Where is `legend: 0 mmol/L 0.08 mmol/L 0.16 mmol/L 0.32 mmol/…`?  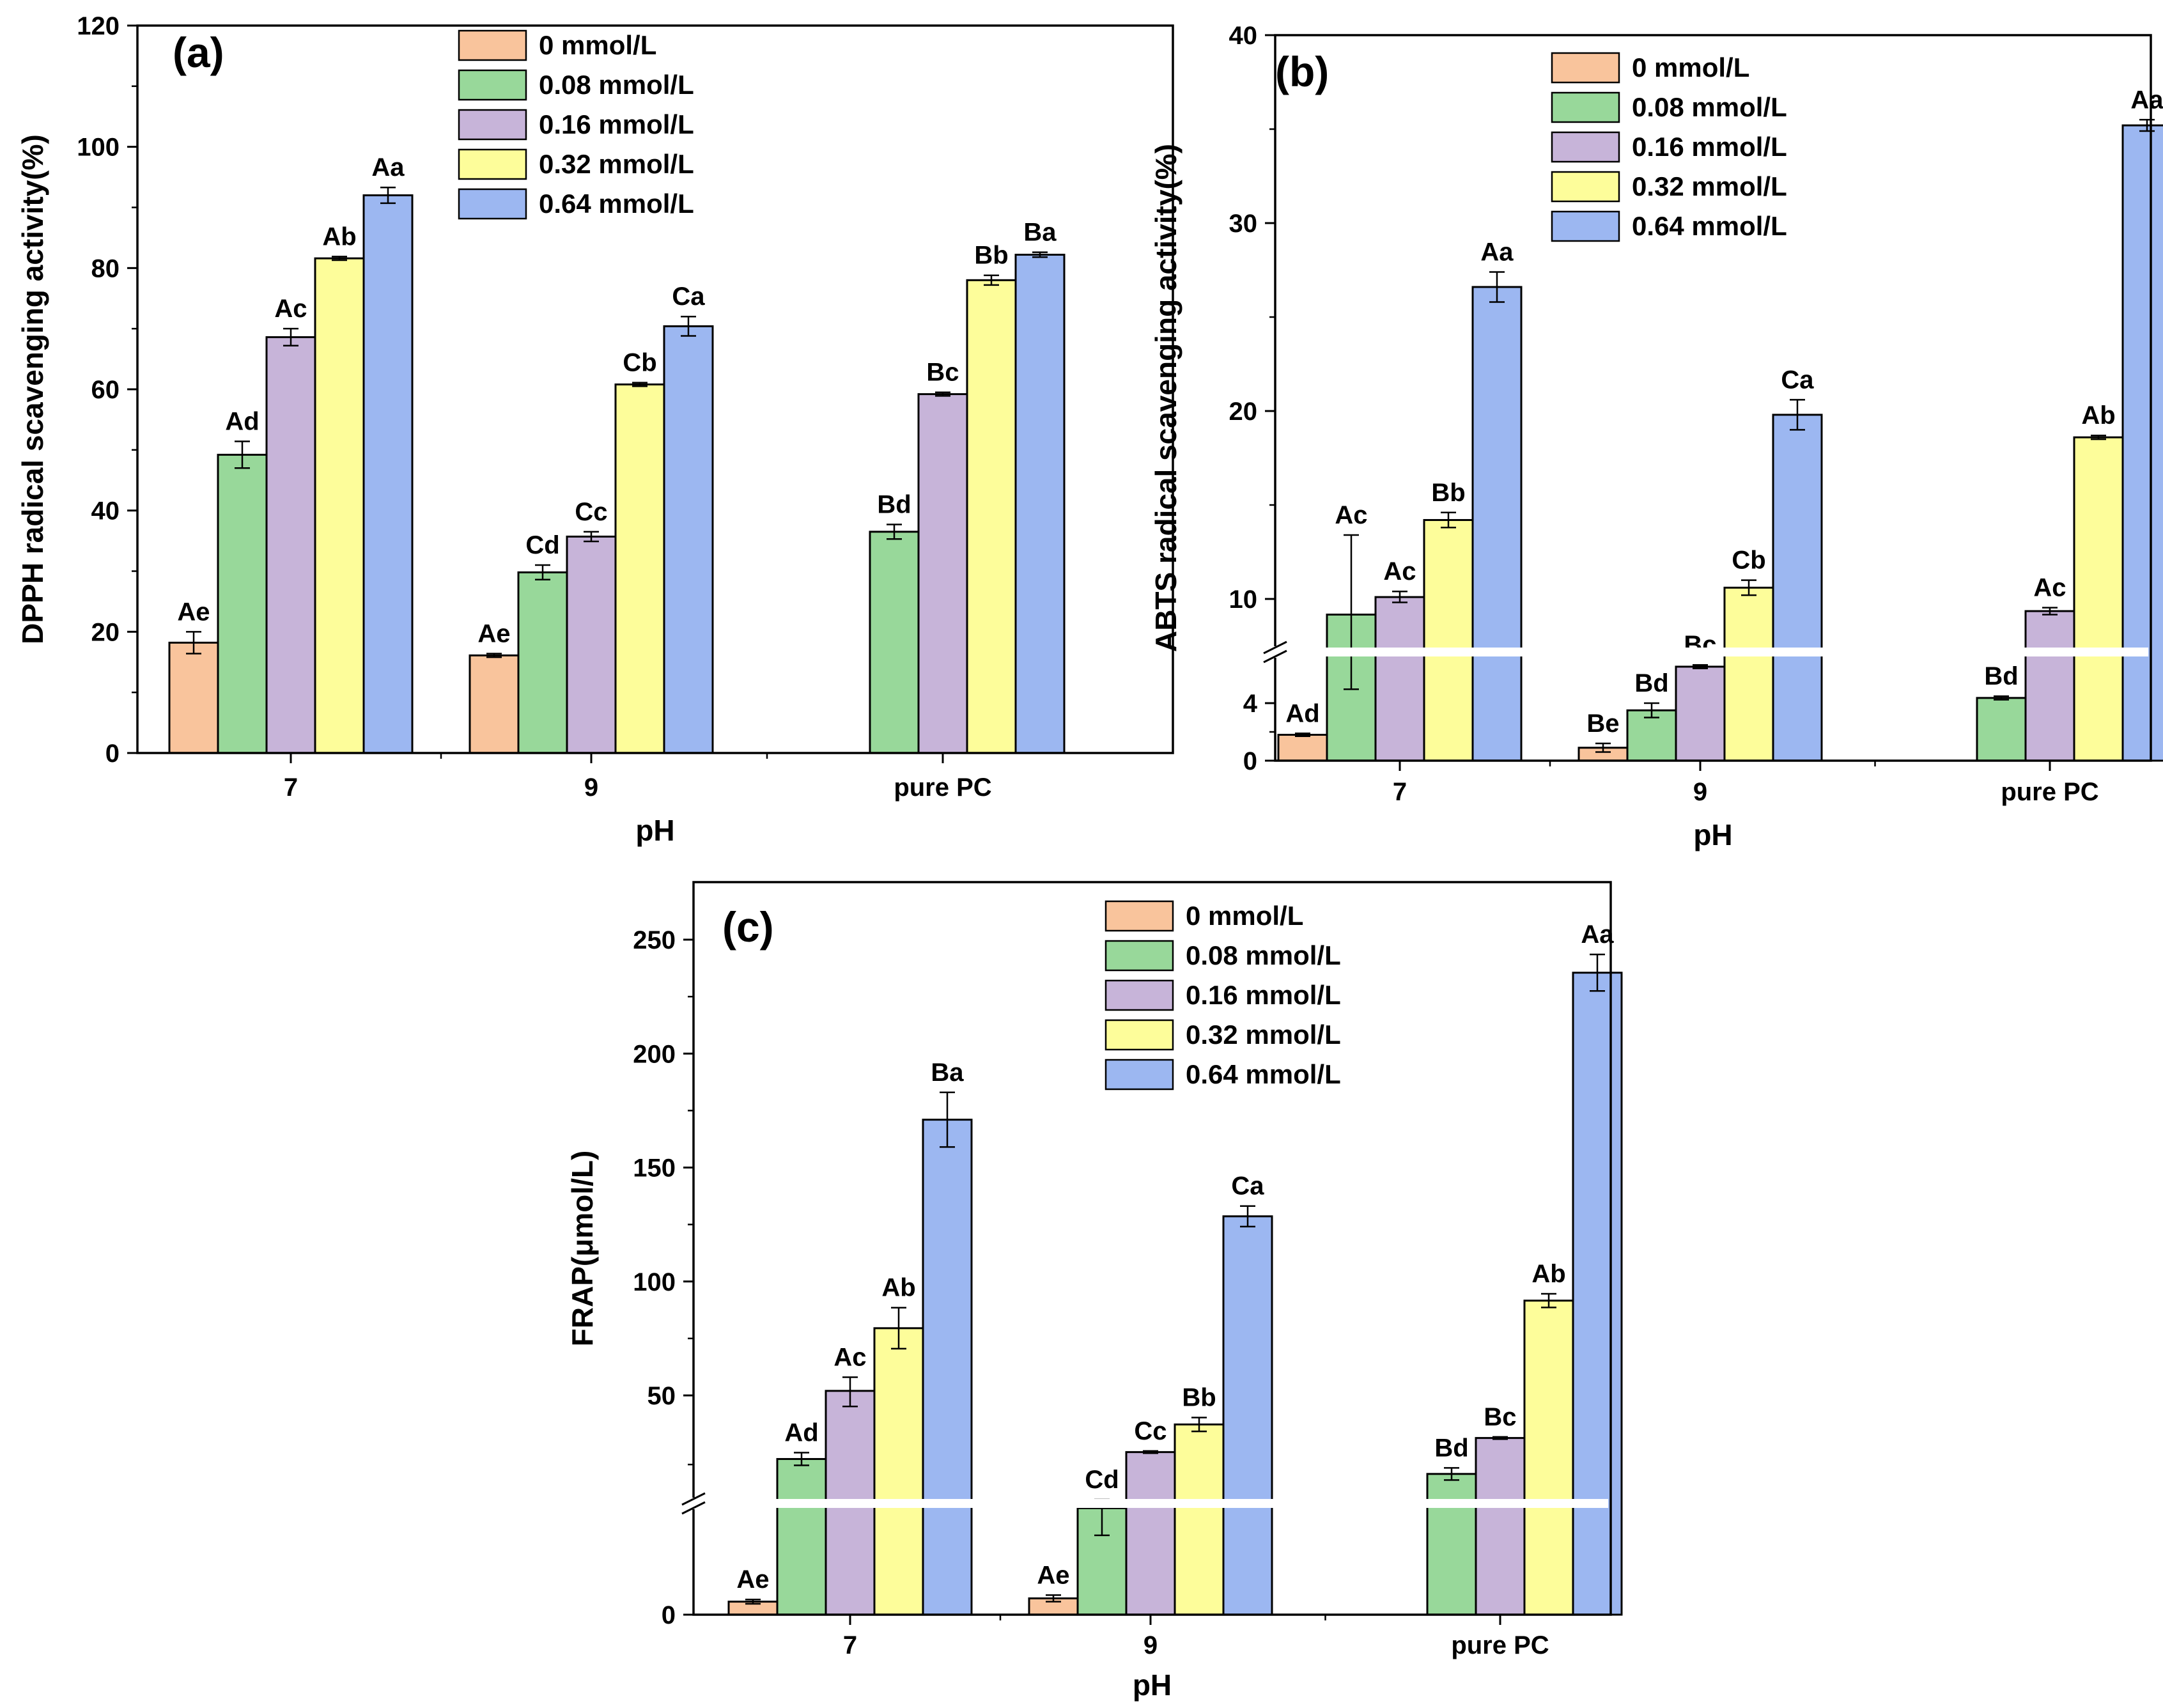
legend: 0 mmol/L 0.08 mmol/L 0.16 mmol/L 0.32 mmol/… is located at coordinates (576, 124).